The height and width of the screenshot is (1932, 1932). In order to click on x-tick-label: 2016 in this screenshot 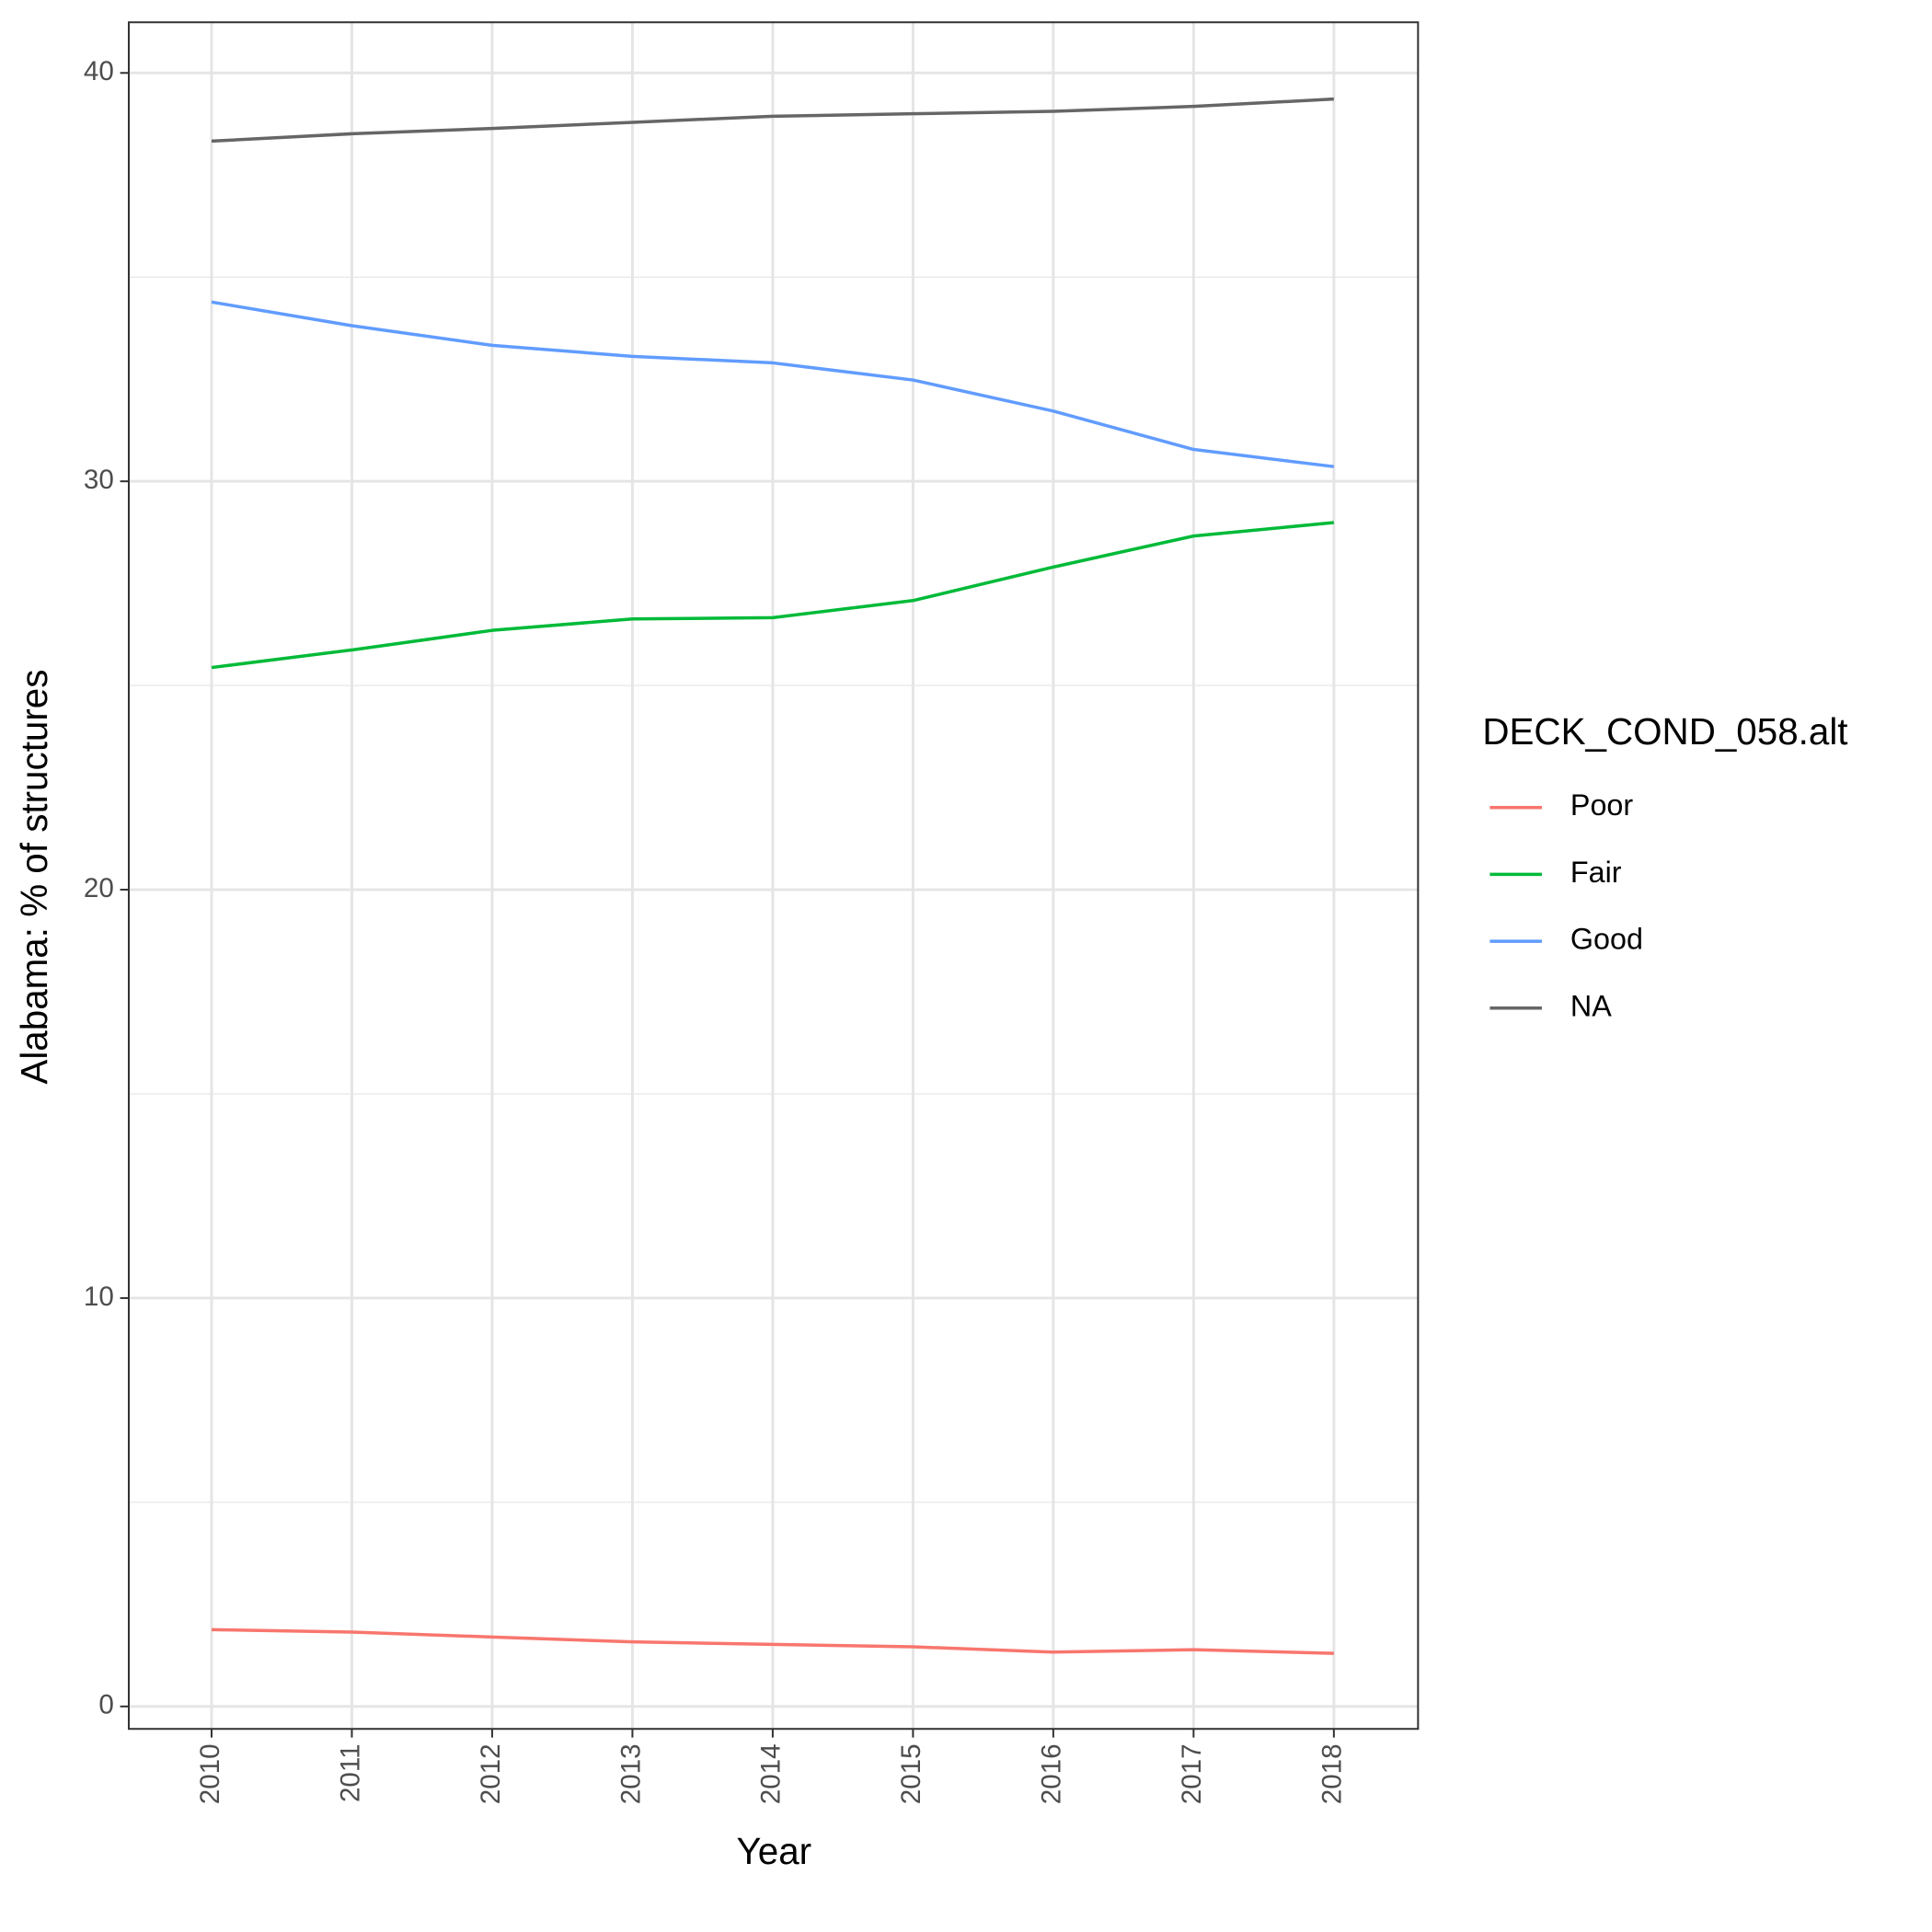, I will do `click(1052, 1773)`.